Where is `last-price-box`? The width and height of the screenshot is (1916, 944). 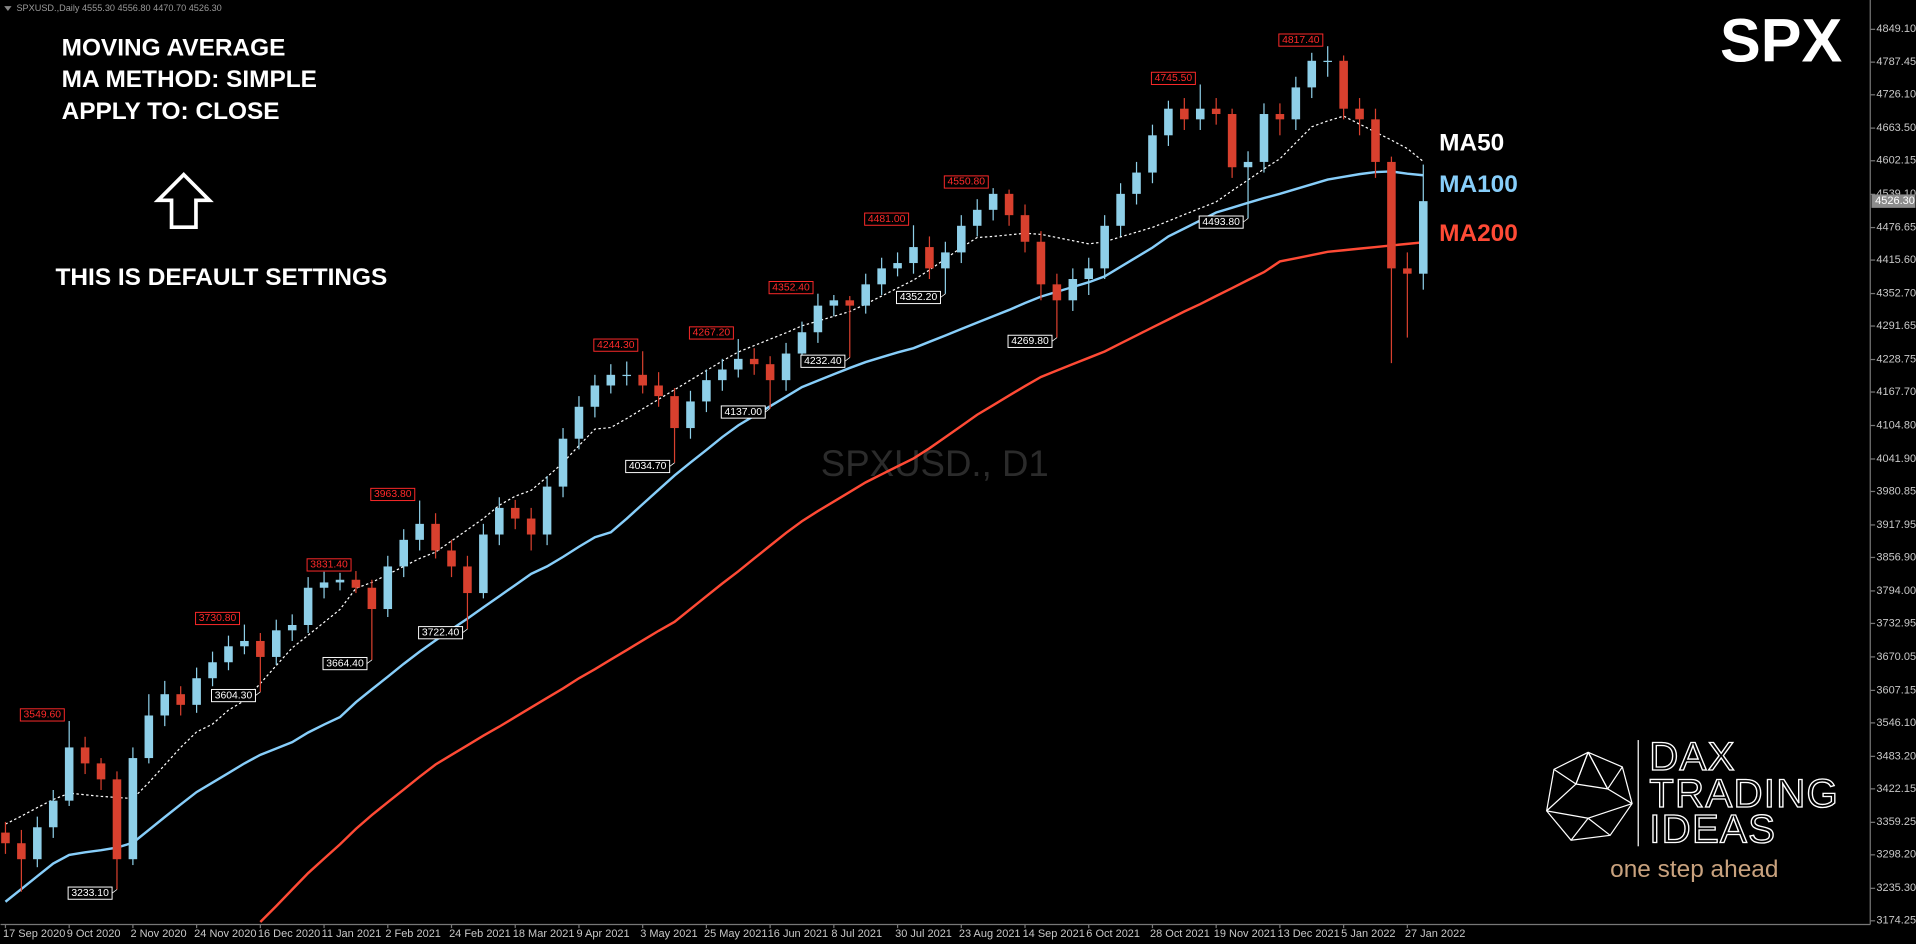
last-price-box is located at coordinates (1893, 201).